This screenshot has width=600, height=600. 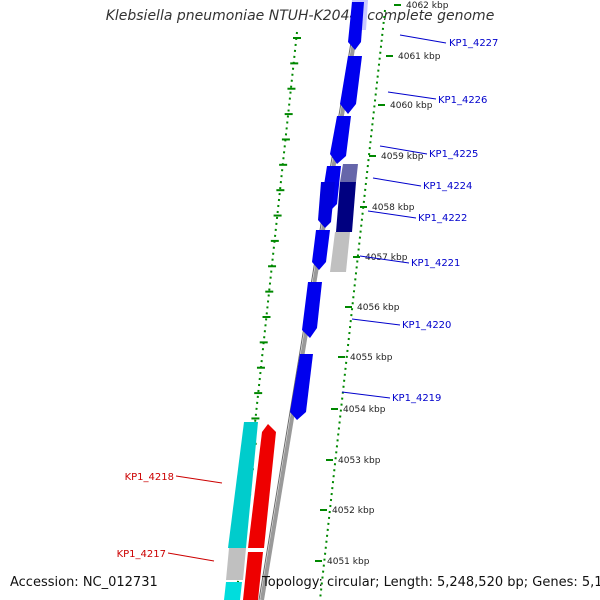 What do you see at coordinates (435, 263) in the screenshot?
I see `gene-label-kp1-4221: KP1_4221` at bounding box center [435, 263].